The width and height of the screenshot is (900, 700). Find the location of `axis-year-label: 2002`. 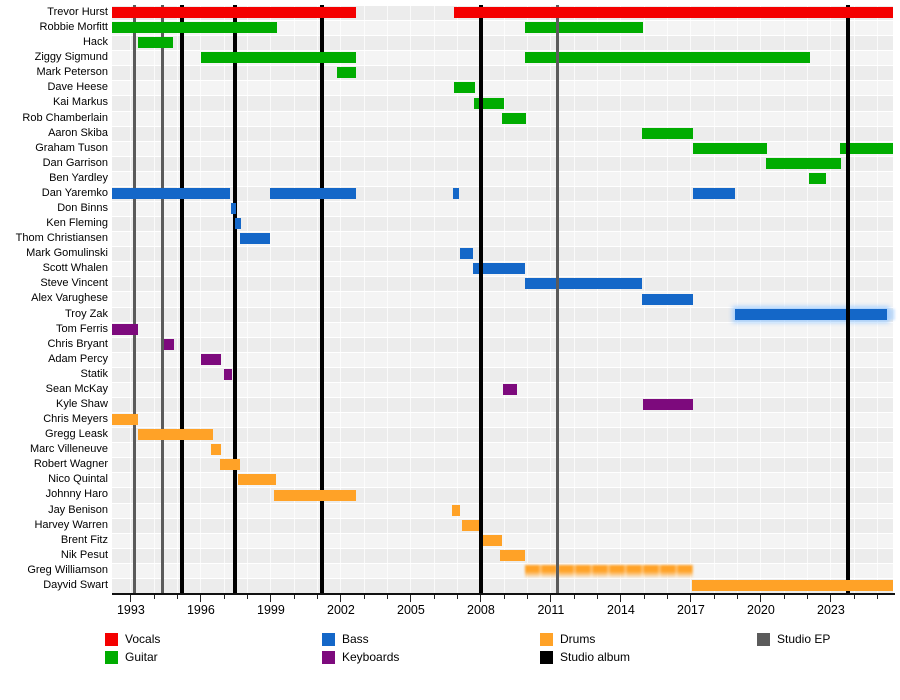

axis-year-label: 2002 is located at coordinates (341, 610).